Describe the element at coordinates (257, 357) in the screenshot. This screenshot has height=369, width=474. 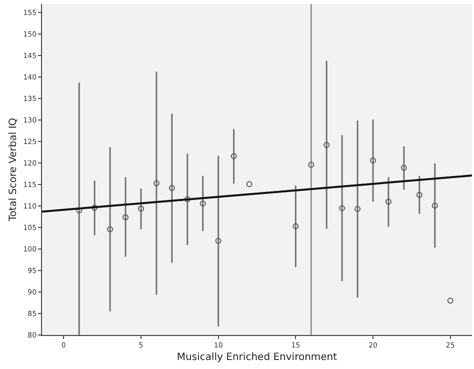
I see `x-axis-title: Musically Enriched Environment` at that location.